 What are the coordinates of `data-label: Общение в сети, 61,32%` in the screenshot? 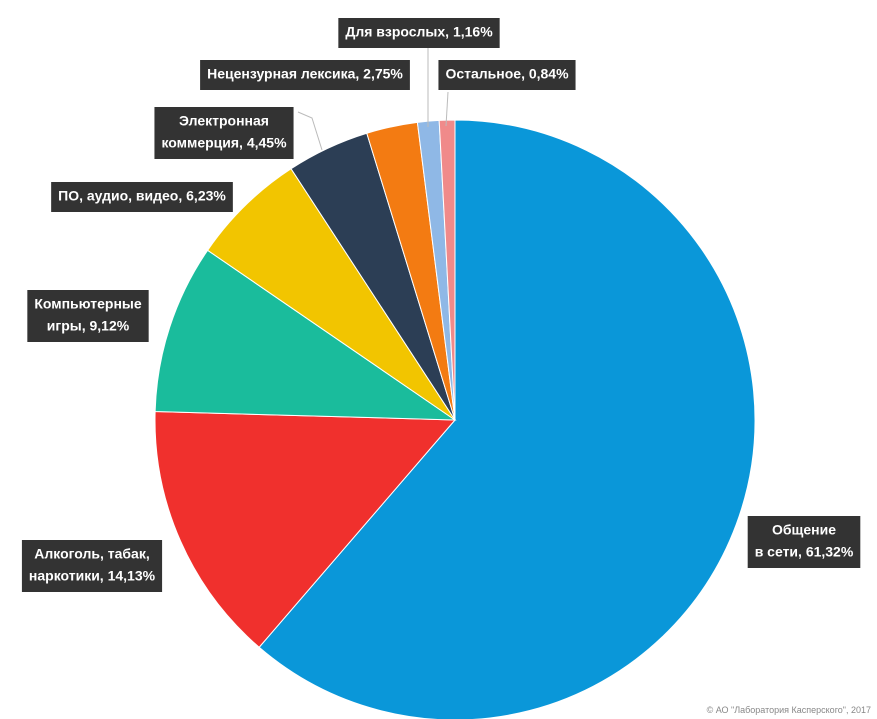 It's located at (804, 542).